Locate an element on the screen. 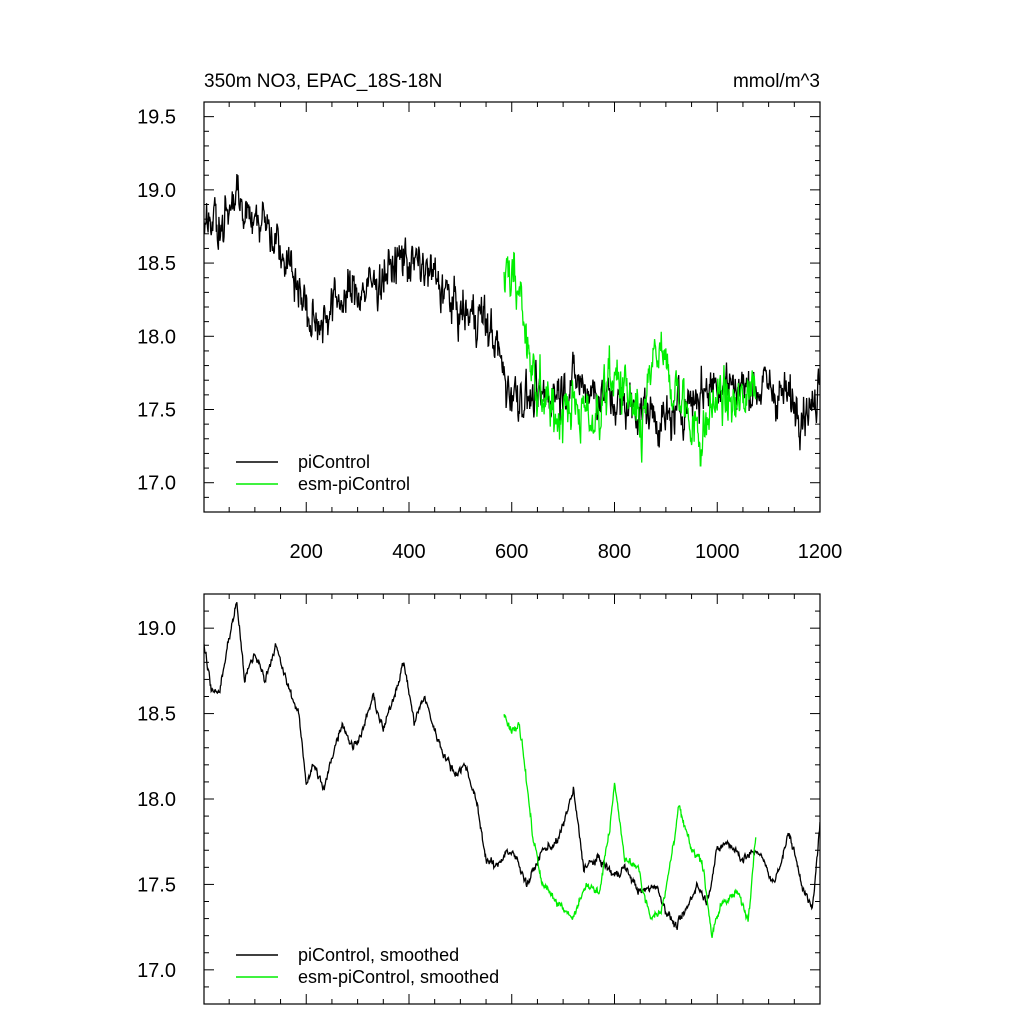  y-tick-label: 19.5 is located at coordinates (156, 118).